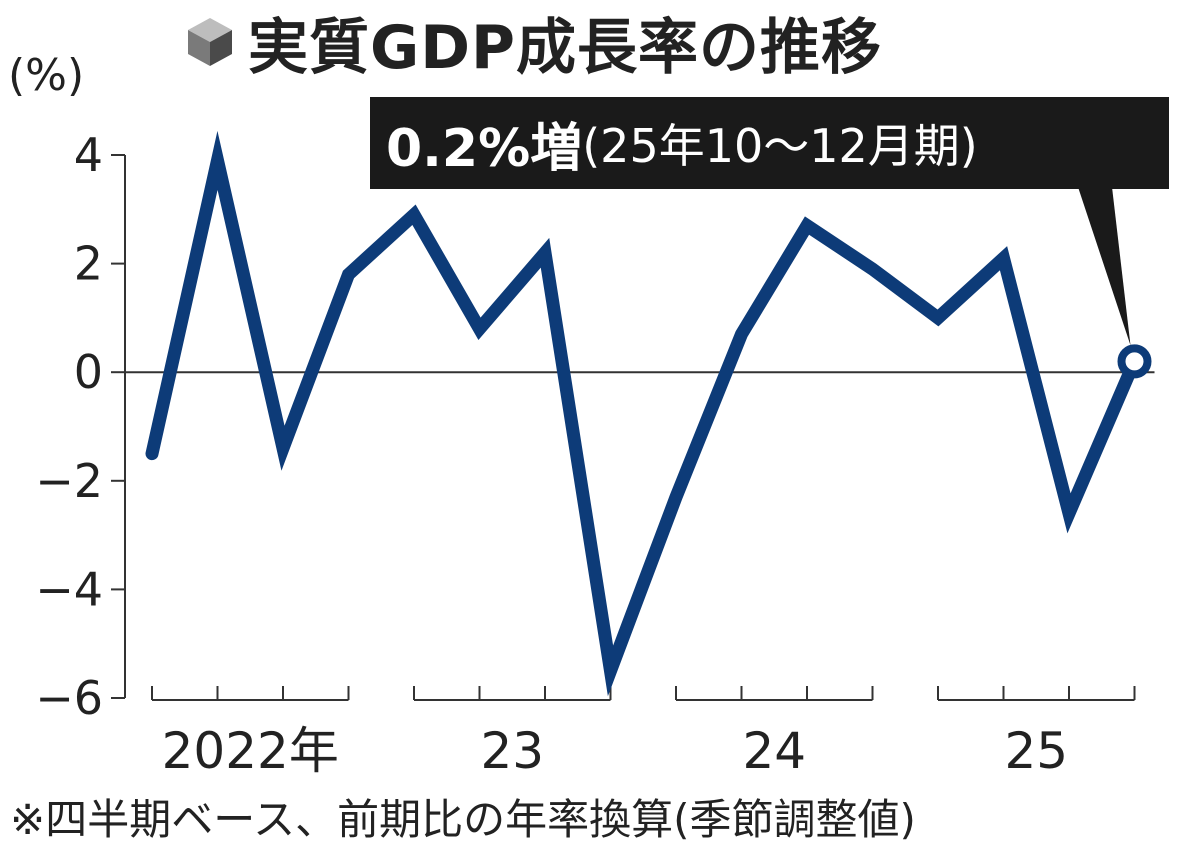 Image resolution: width=1179 pixels, height=847 pixels. Describe the element at coordinates (69, 698) in the screenshot. I see `y-tick-label: −6` at that location.